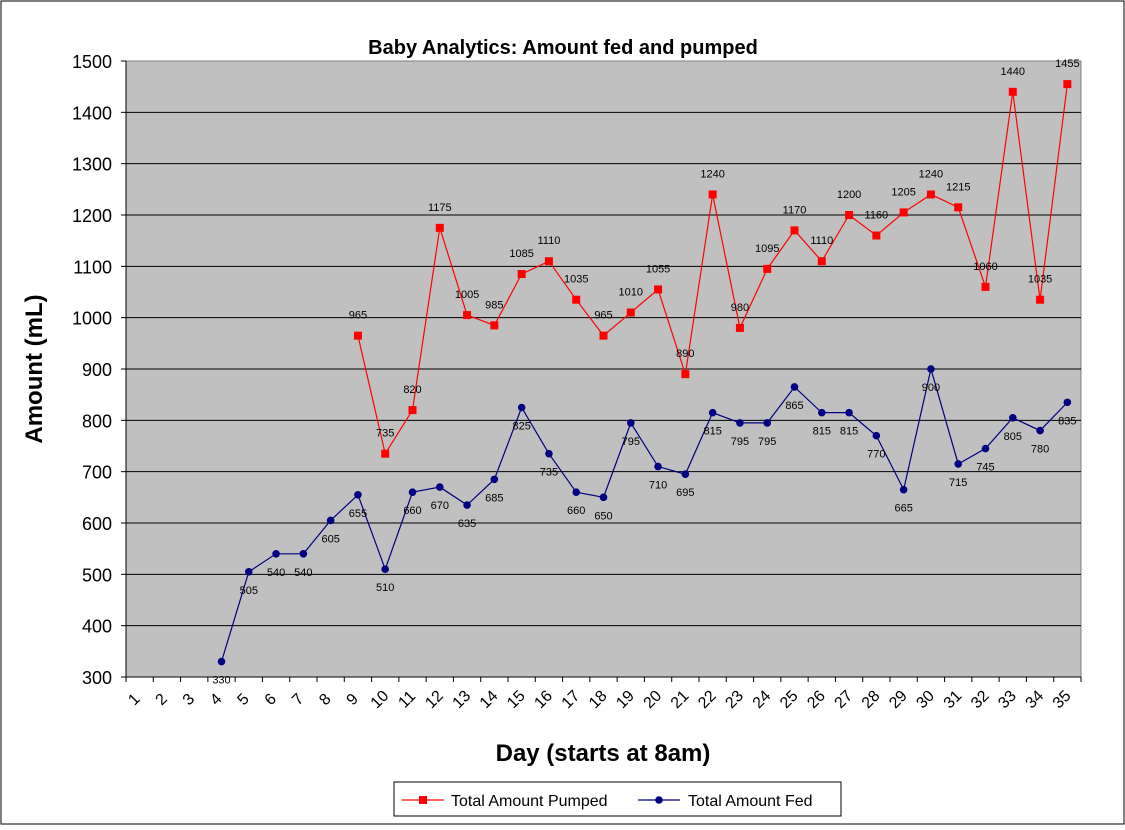 This screenshot has height=830, width=1125. What do you see at coordinates (849, 195) in the screenshot?
I see `data-label: 1200` at bounding box center [849, 195].